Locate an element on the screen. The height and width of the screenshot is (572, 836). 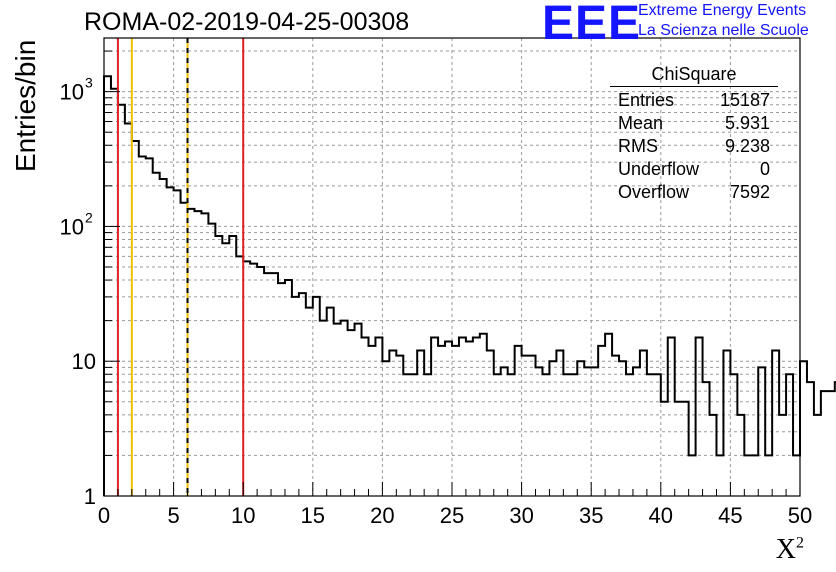
x-tick-label: 50 is located at coordinates (800, 515).